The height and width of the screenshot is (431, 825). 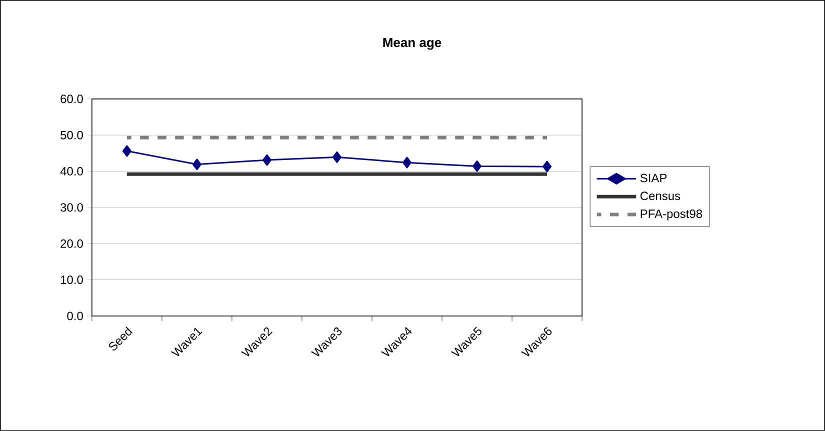 What do you see at coordinates (653, 178) in the screenshot?
I see `legend-label: SIAP` at bounding box center [653, 178].